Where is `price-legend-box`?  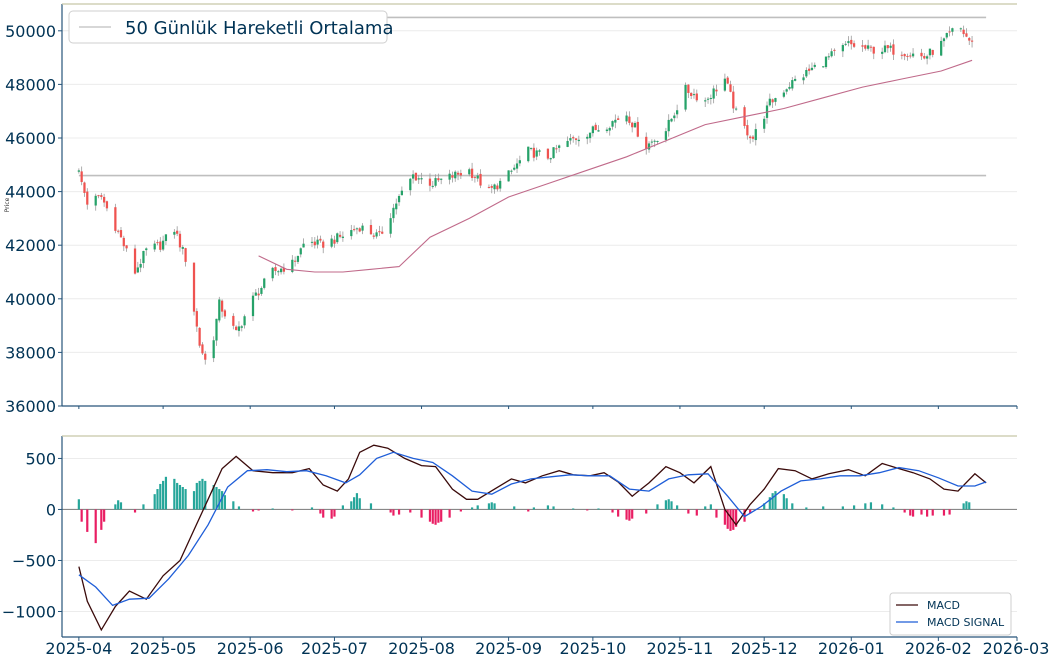
price-legend-box is located at coordinates (228, 27).